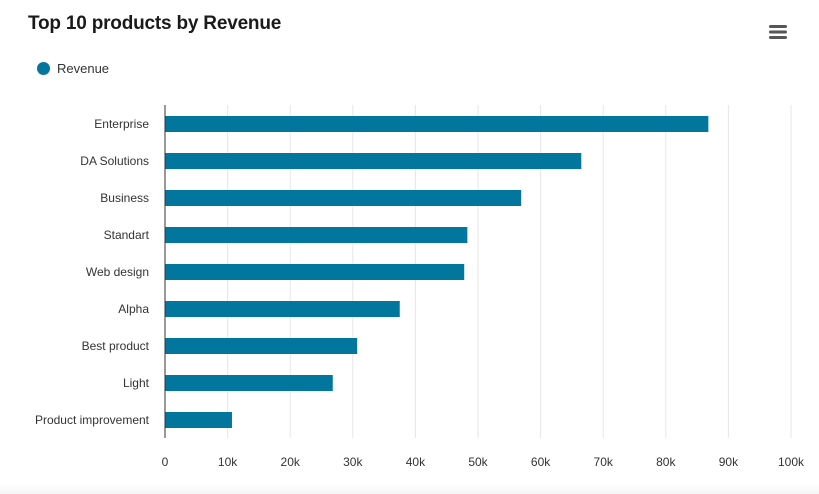  What do you see at coordinates (666, 462) in the screenshot?
I see `x-tick-label: 80k` at bounding box center [666, 462].